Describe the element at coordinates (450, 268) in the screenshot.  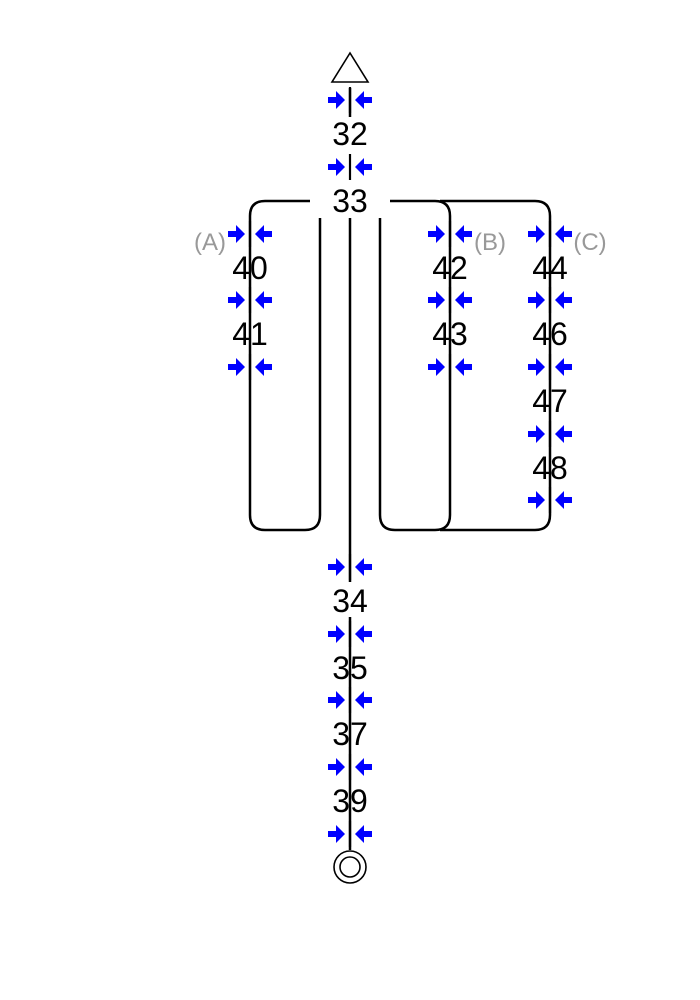
I see `stop-label: 42` at that location.